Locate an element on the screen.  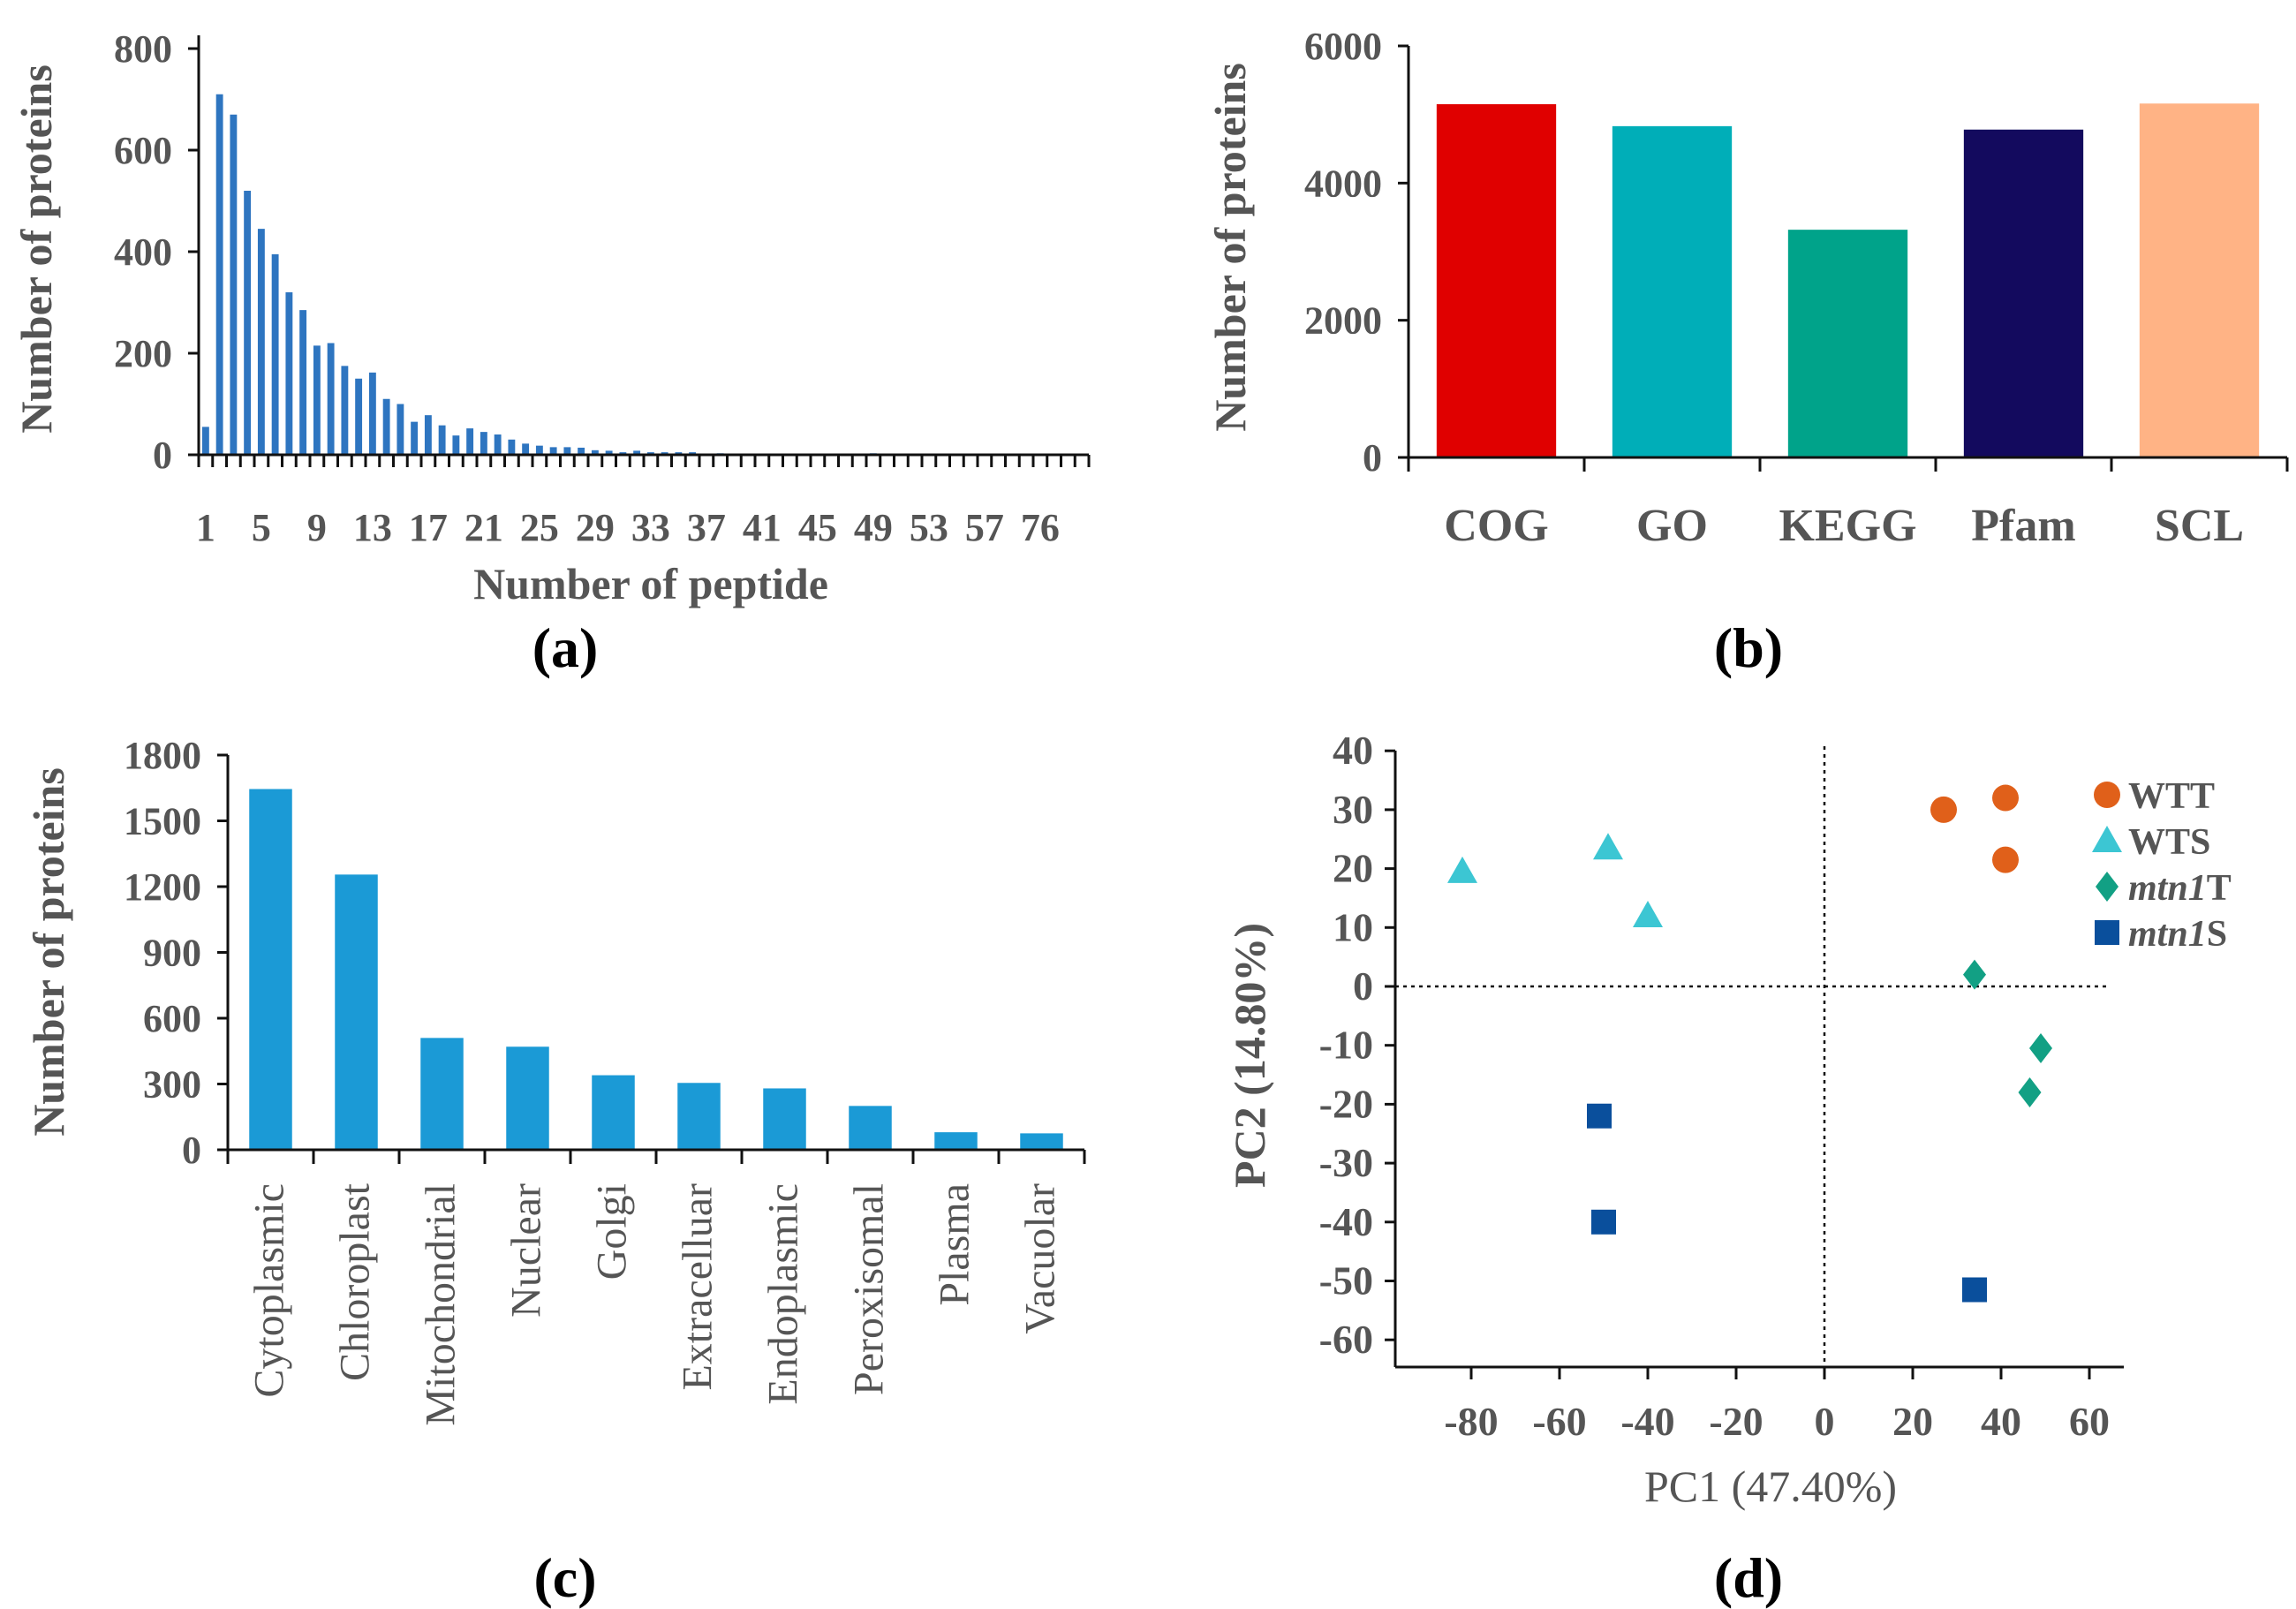
panel-a-x-tick-label: 17 is located at coordinates (429, 527).